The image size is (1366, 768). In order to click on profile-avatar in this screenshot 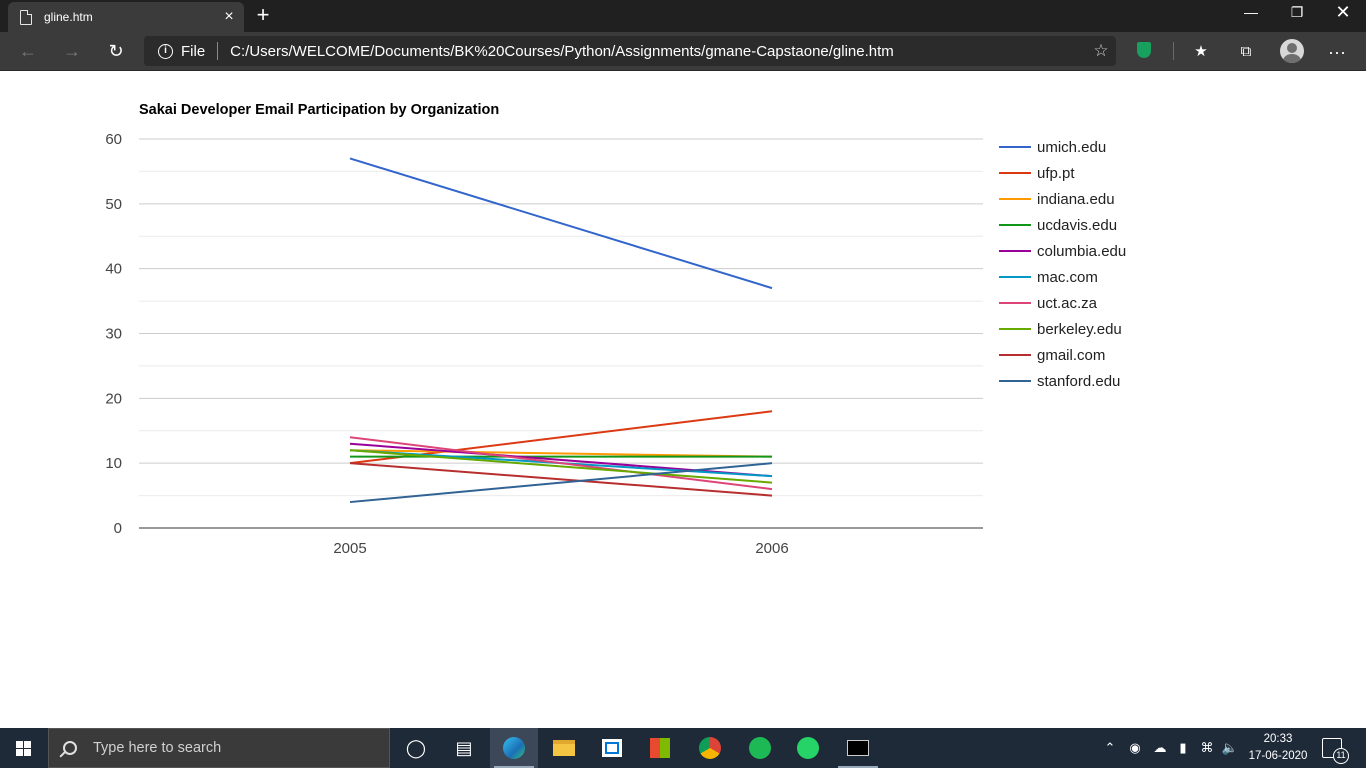, I will do `click(1292, 51)`.